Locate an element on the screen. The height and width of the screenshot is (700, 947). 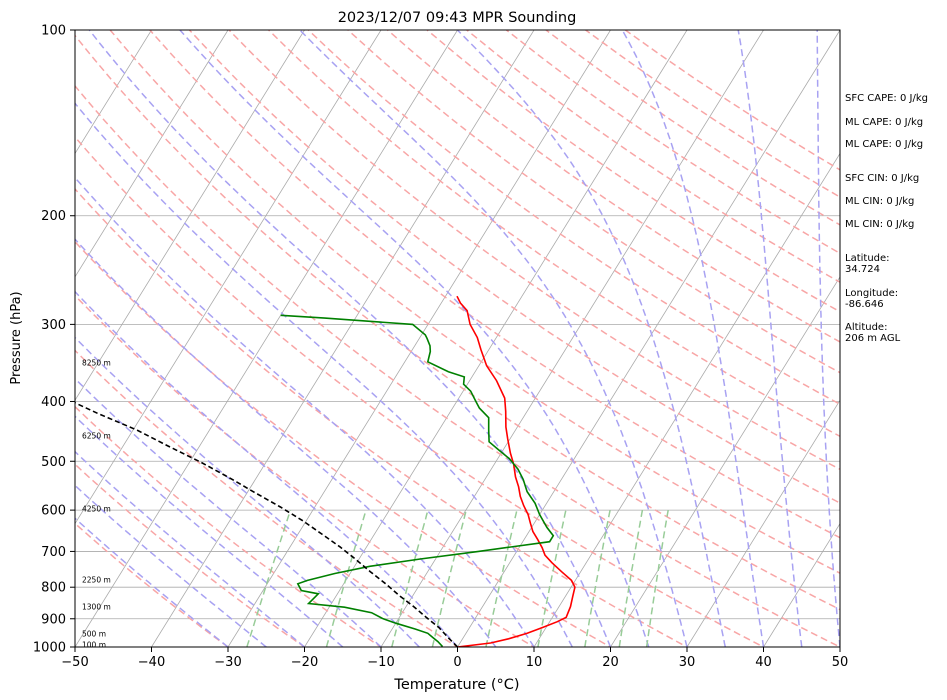
y-tick-label: 500 is located at coordinates (53, 462).